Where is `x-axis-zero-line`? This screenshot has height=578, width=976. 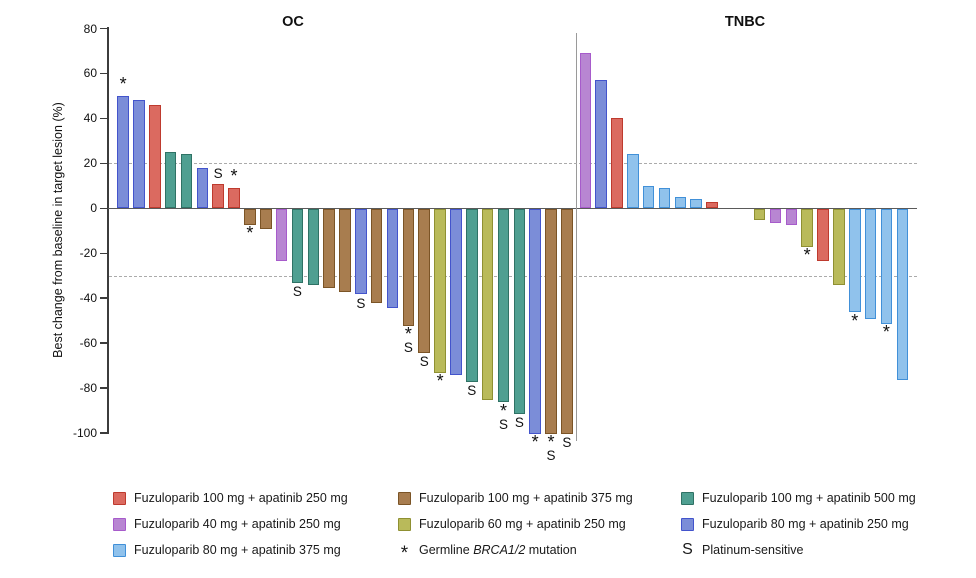
x-axis-zero-line is located at coordinates (512, 208).